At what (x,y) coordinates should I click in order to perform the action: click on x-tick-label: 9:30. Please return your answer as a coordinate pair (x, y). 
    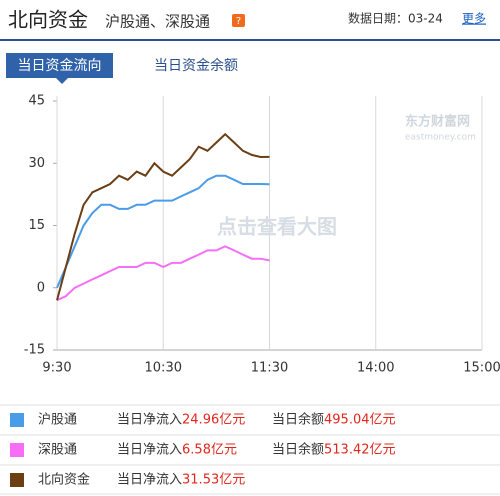
    Looking at the image, I should click on (56, 368).